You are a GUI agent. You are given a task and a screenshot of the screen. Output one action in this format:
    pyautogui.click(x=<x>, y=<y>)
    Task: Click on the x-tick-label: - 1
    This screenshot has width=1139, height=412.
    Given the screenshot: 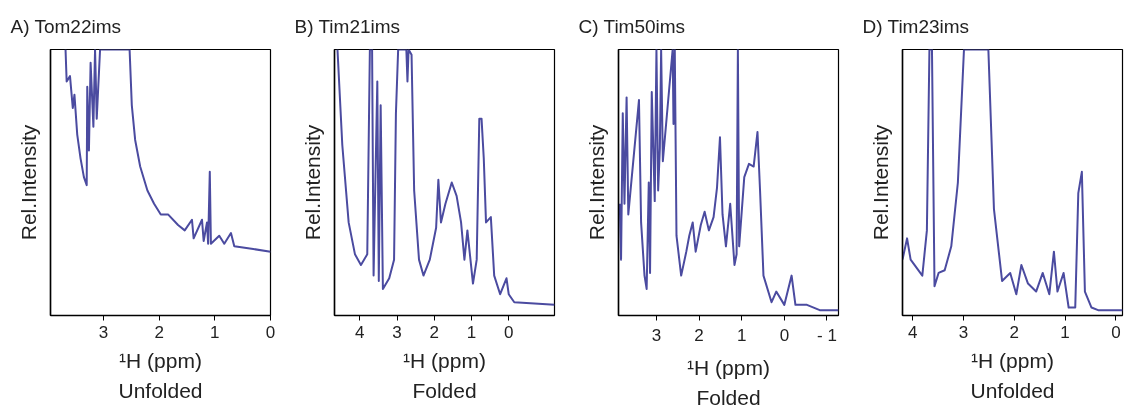 What is the action you would take?
    pyautogui.click(x=827, y=335)
    